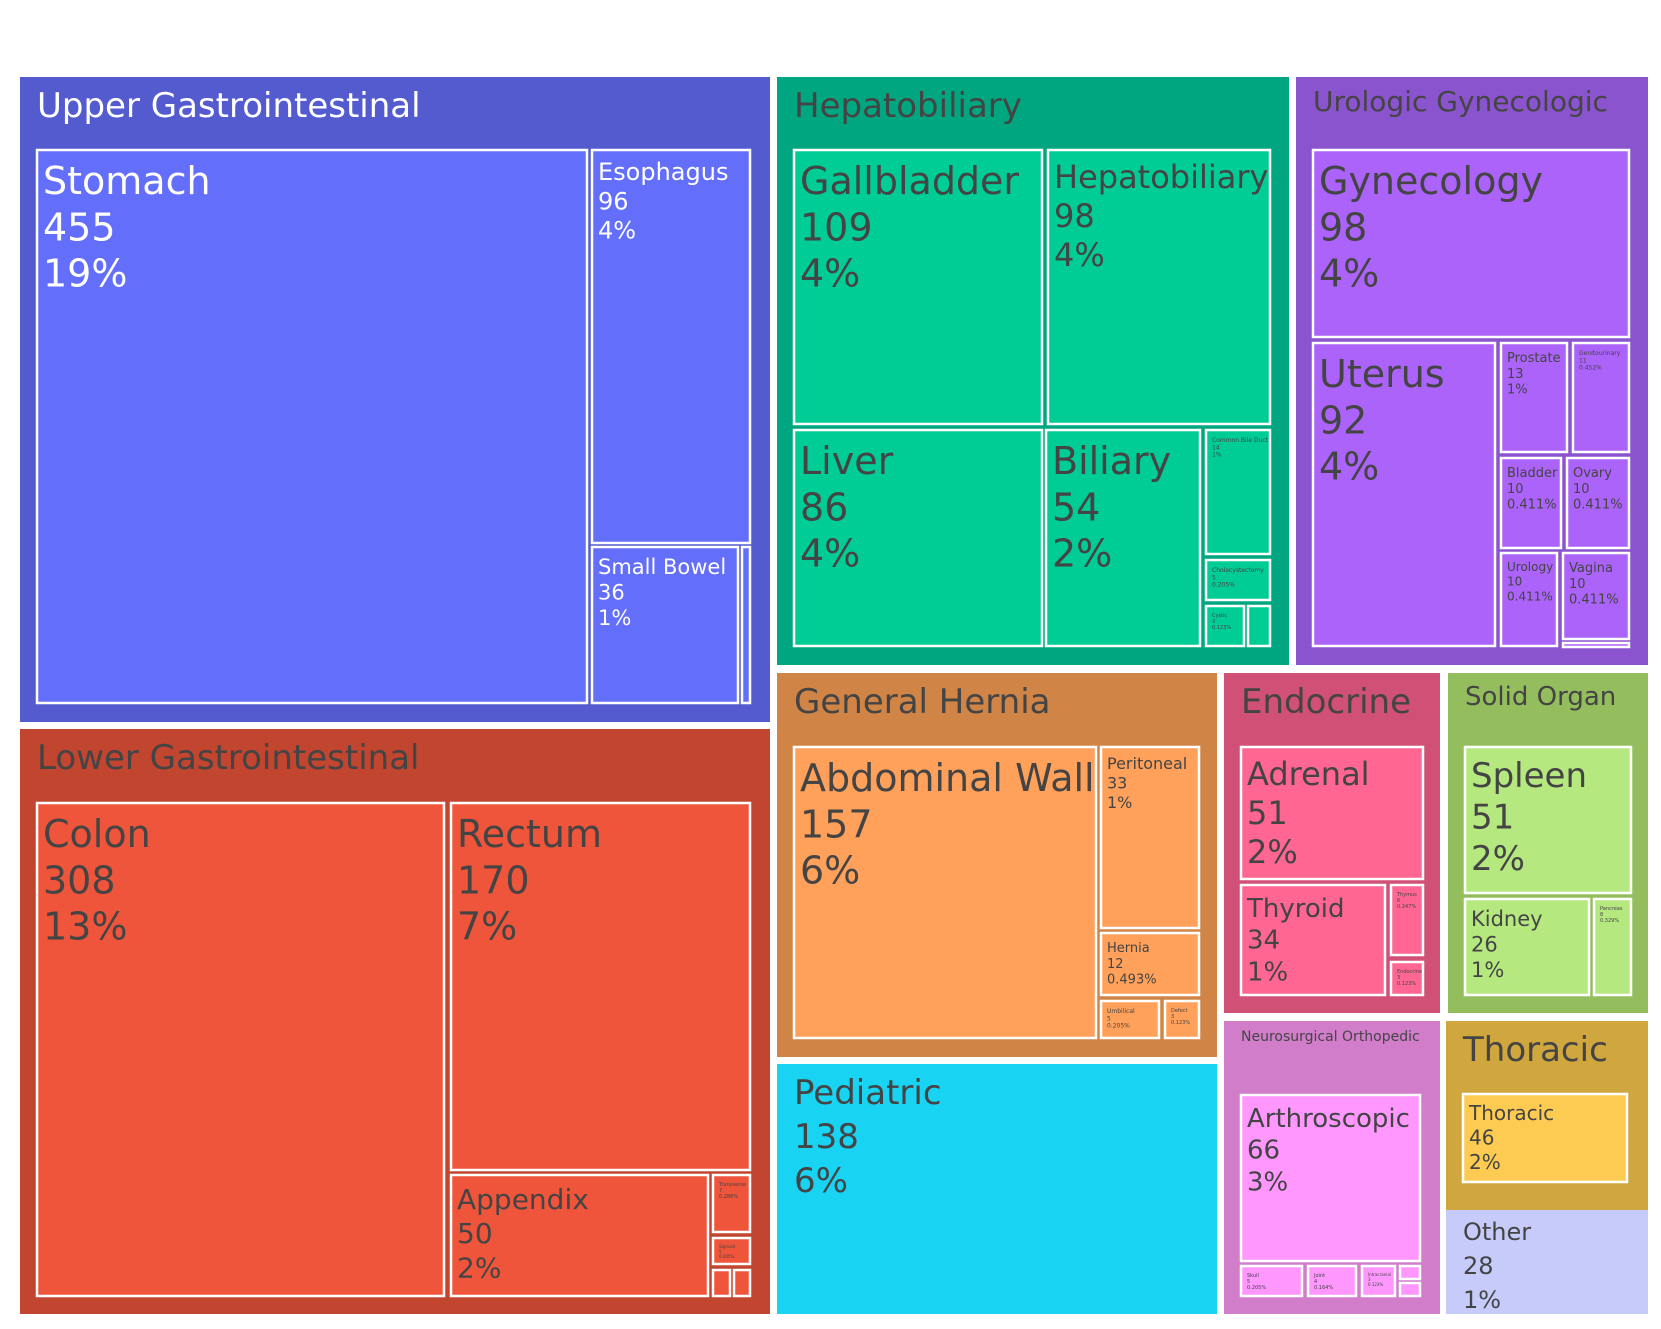 This screenshot has height=1329, width=1661. Describe the element at coordinates (1150, 837) in the screenshot. I see `tile-peritoneal-rect` at that location.